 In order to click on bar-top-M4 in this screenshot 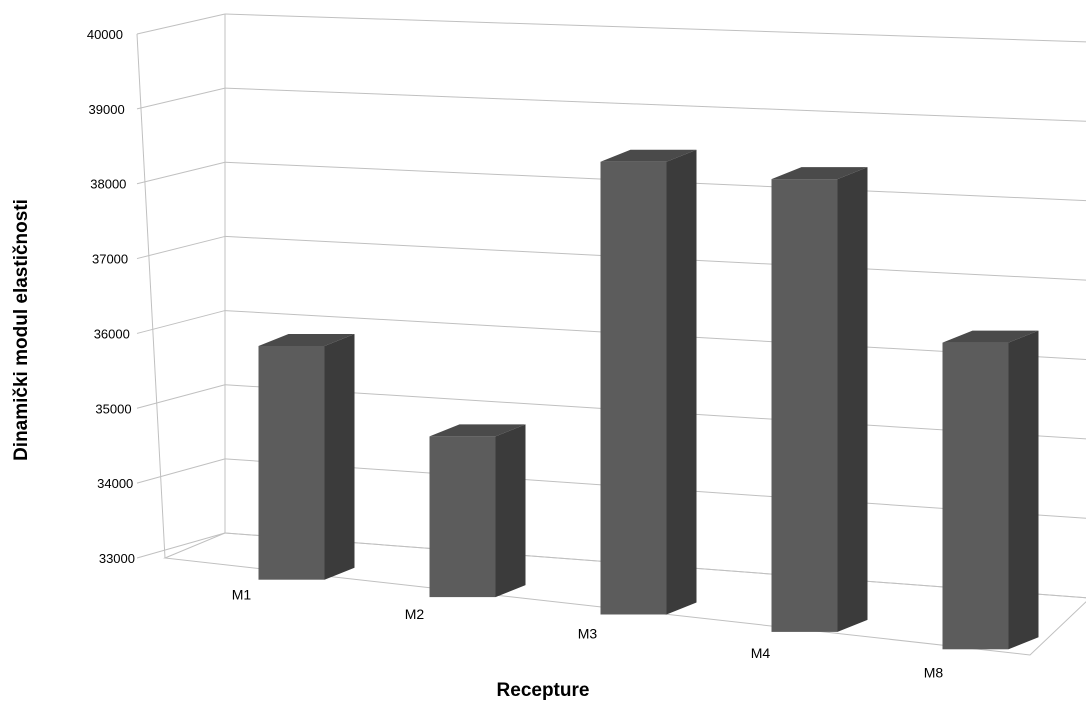, I will do `click(819, 173)`.